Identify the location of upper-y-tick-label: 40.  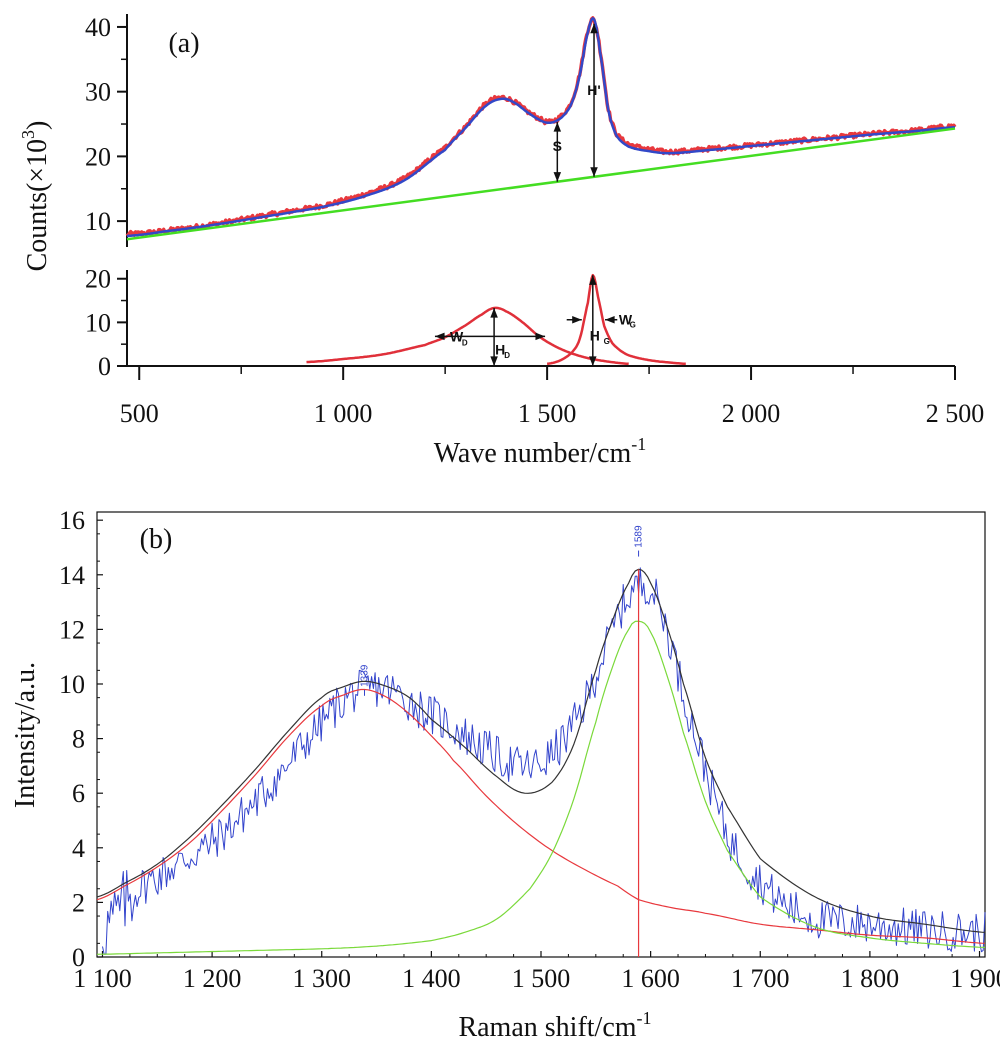
(98, 27).